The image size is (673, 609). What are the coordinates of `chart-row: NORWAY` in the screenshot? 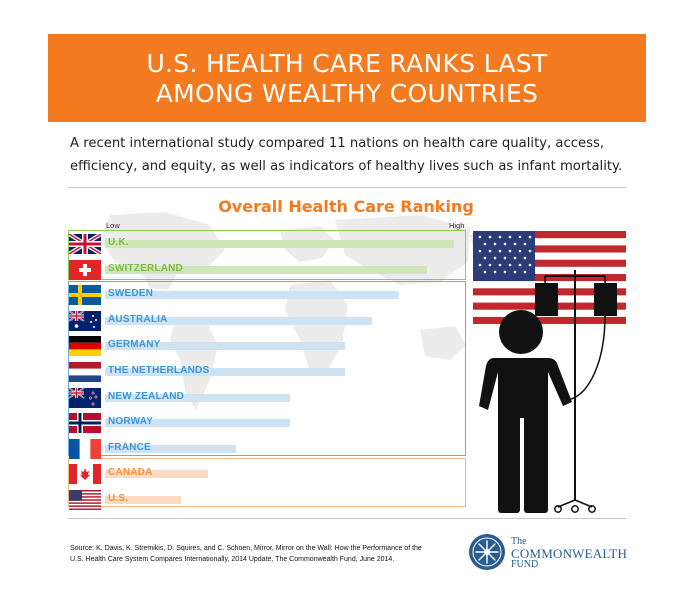 It's located at (267, 422).